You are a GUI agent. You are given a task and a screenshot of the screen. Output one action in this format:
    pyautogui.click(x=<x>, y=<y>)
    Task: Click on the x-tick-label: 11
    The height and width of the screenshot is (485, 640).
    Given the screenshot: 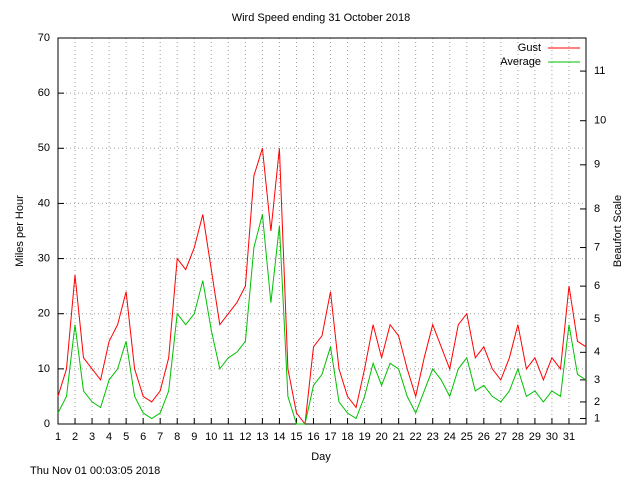 What is the action you would take?
    pyautogui.click(x=228, y=437)
    